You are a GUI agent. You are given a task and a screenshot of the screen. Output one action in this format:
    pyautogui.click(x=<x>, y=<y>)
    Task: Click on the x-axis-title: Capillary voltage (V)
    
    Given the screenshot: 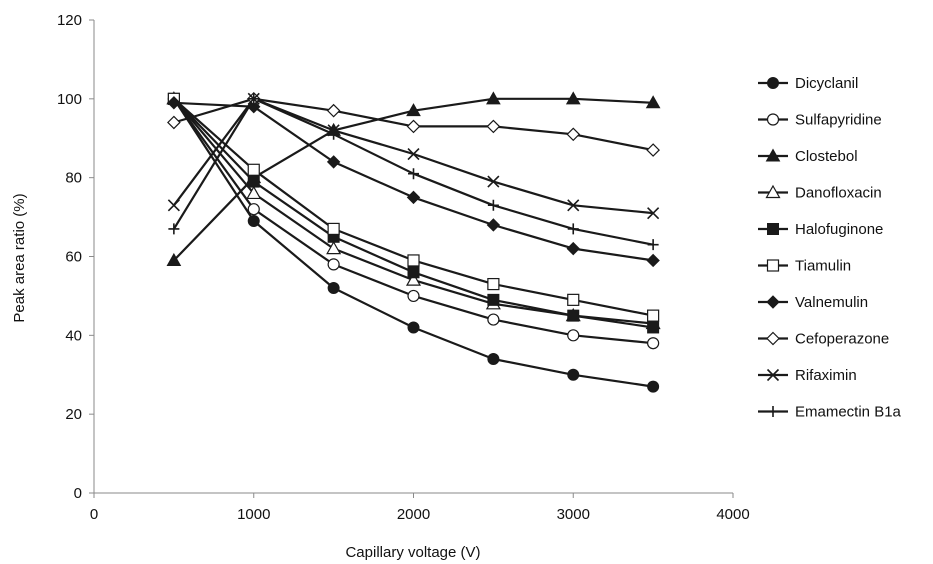 What is the action you would take?
    pyautogui.click(x=412, y=552)
    